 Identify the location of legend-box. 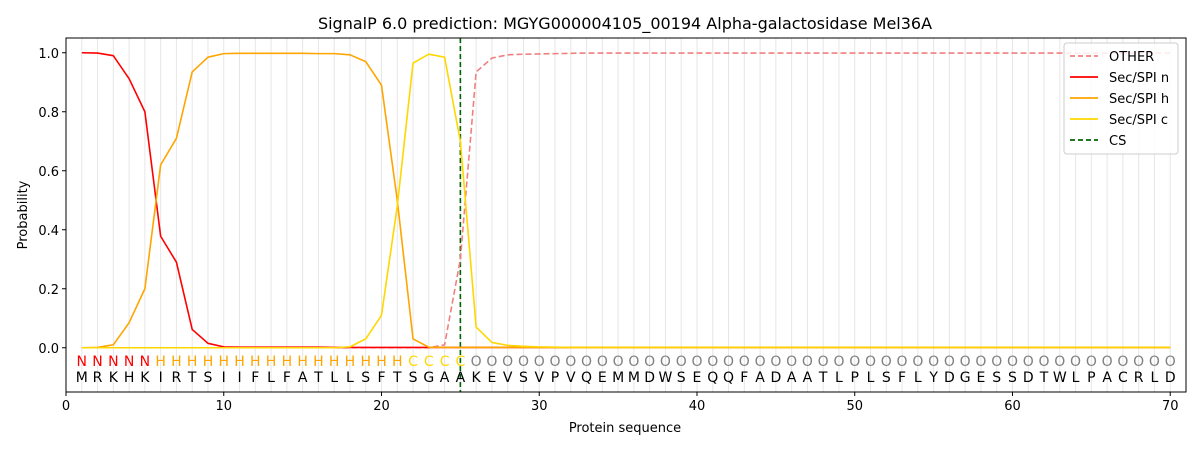
(1121, 98).